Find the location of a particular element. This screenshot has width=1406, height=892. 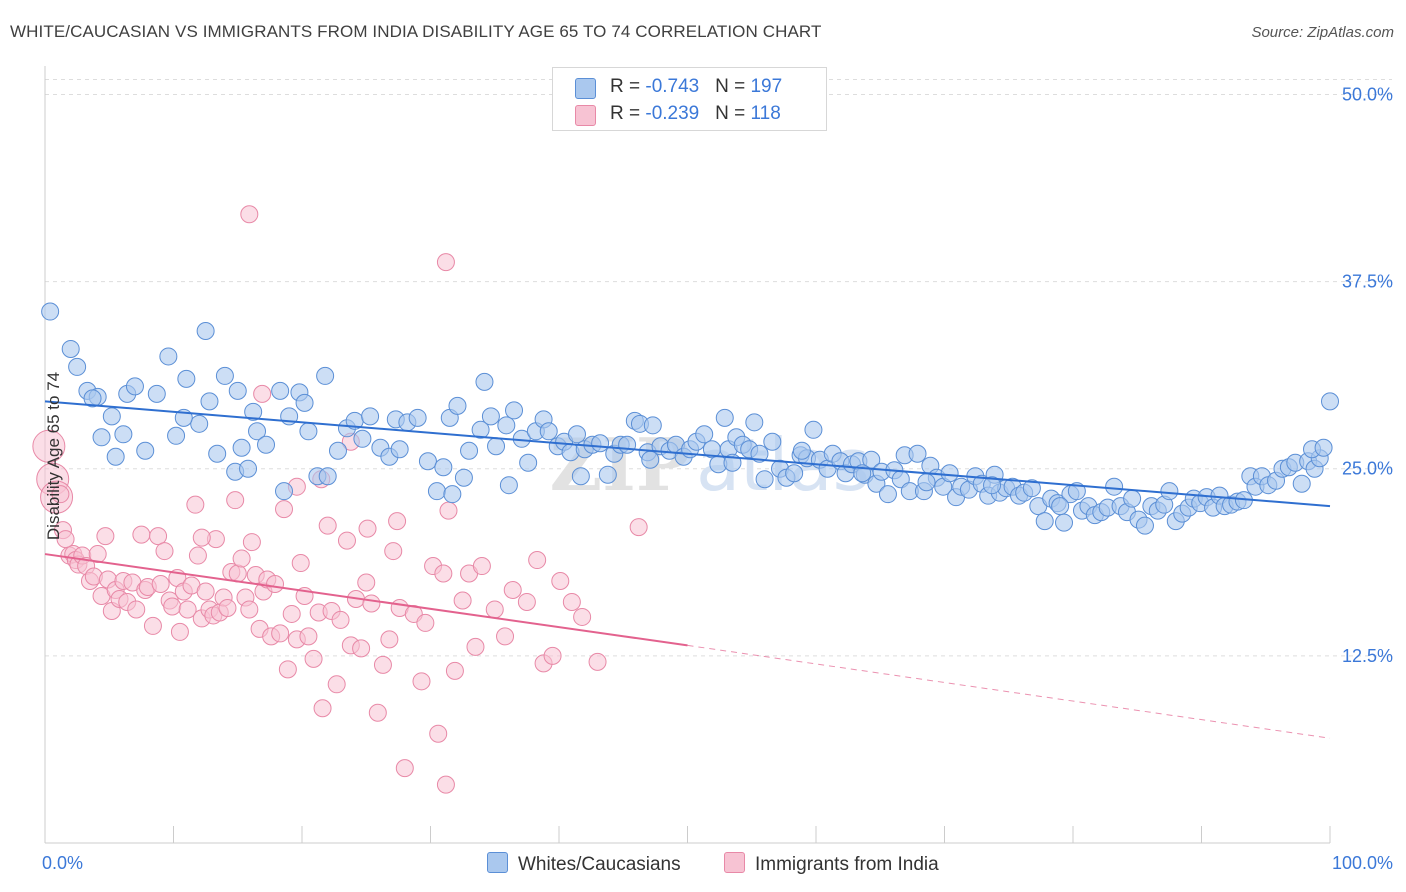

correlation-legend: R = -0.743 N = 197 R = -0.239 N = 118 is located at coordinates (689, 99).